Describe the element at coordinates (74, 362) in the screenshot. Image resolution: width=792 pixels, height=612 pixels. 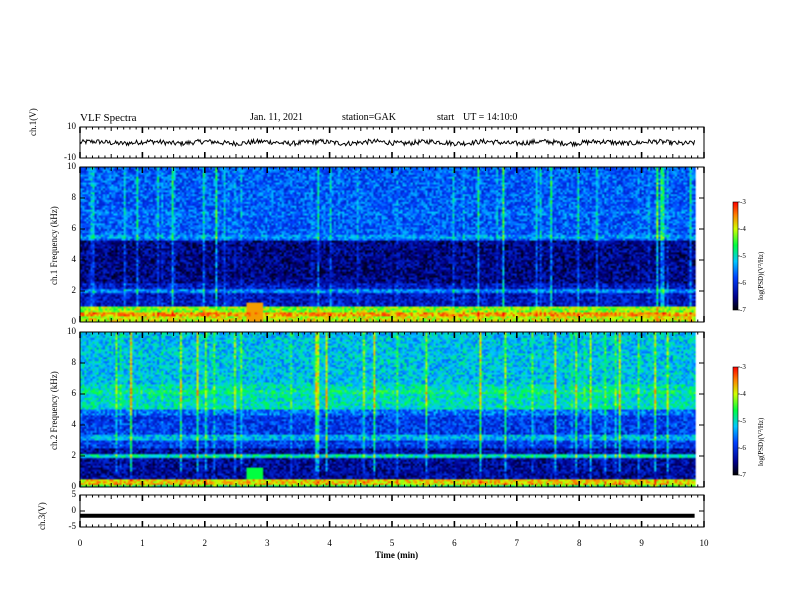
I see `ch2-spectrogram-ytick-label: 8` at that location.